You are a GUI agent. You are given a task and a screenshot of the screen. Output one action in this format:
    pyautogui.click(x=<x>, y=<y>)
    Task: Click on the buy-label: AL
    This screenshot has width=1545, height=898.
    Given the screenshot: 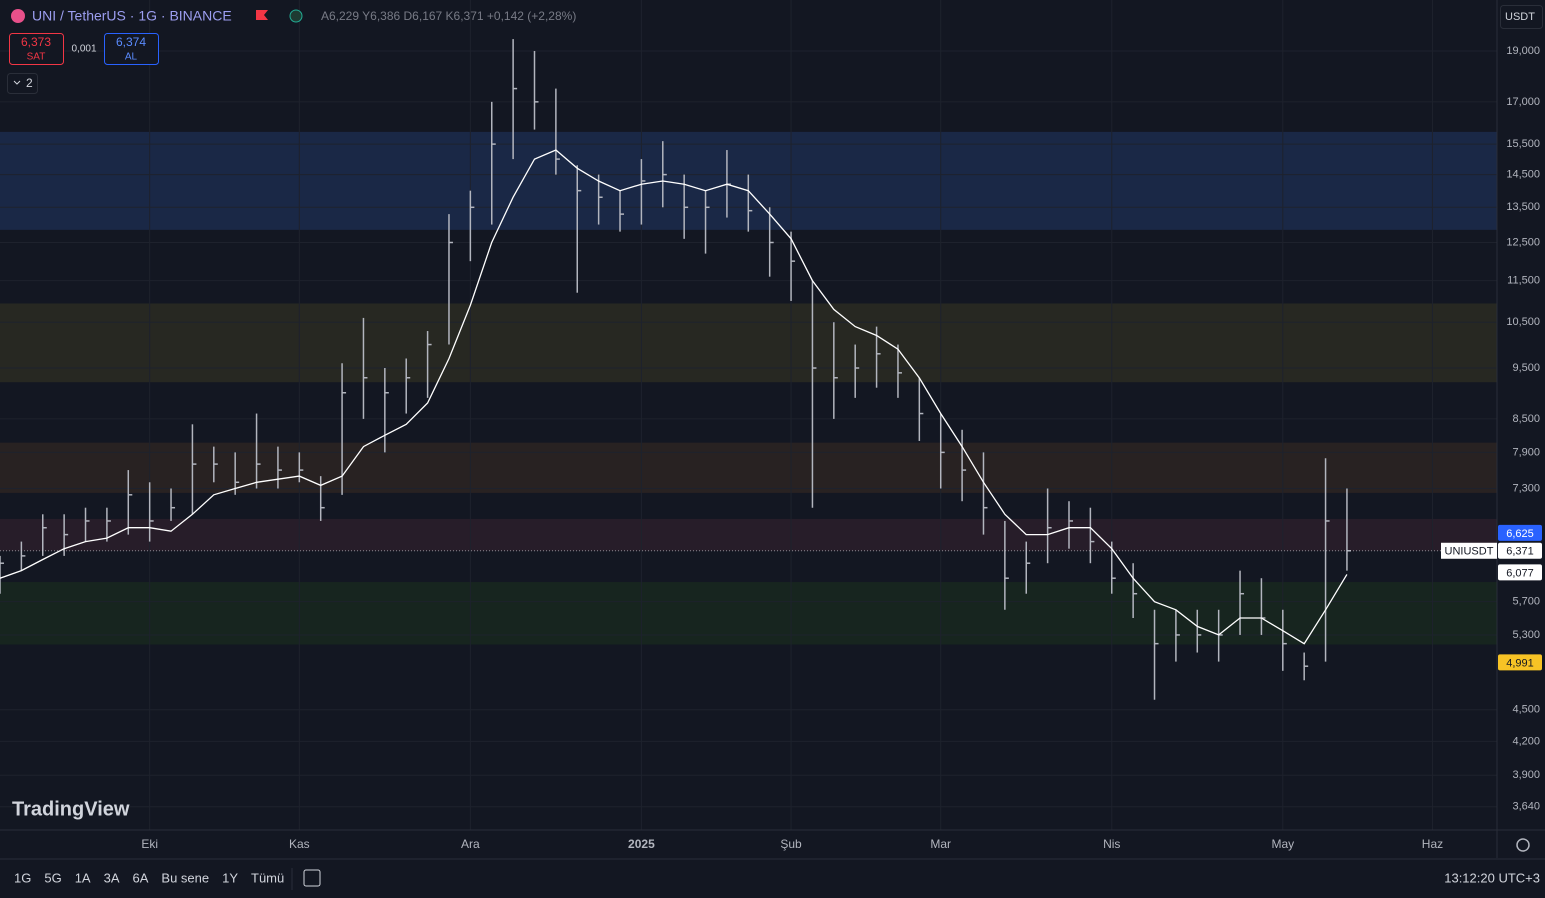 What is the action you would take?
    pyautogui.click(x=131, y=57)
    